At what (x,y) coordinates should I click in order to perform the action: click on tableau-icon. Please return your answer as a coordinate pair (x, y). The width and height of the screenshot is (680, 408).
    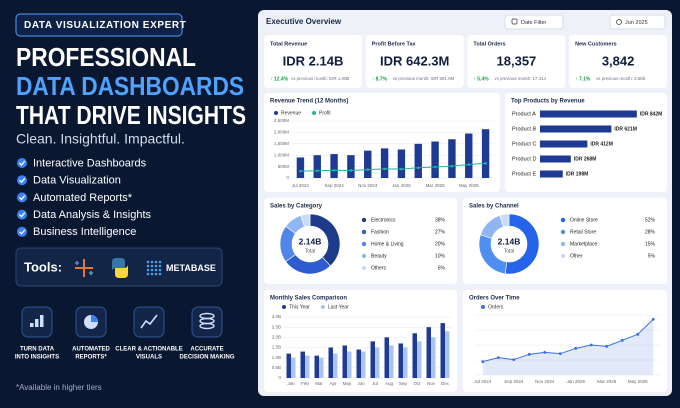
    Looking at the image, I should click on (84, 268).